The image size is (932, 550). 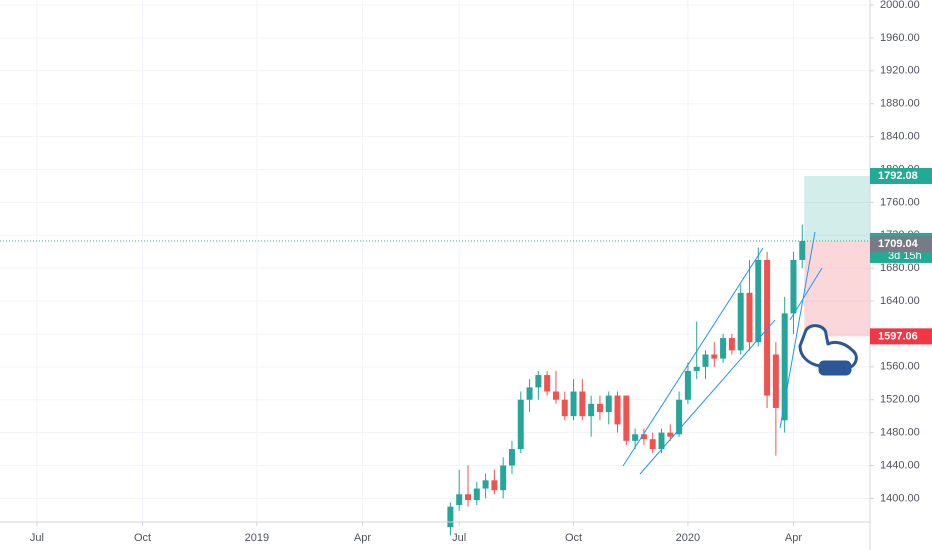 What do you see at coordinates (900, 268) in the screenshot?
I see `y-tick-label: 1680.00` at bounding box center [900, 268].